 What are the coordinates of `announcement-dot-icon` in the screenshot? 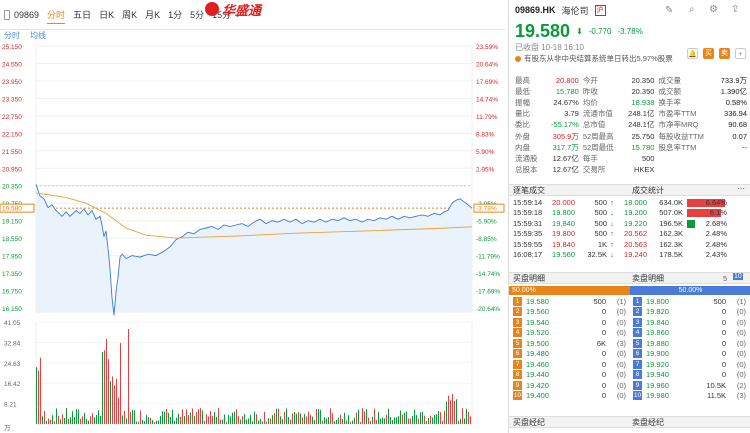 It's located at (518, 58).